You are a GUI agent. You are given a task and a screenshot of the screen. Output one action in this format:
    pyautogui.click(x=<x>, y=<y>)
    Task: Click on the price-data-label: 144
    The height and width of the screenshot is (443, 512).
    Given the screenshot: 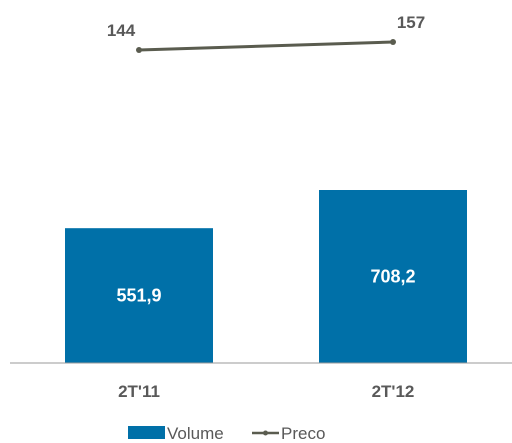 What is the action you would take?
    pyautogui.click(x=121, y=30)
    